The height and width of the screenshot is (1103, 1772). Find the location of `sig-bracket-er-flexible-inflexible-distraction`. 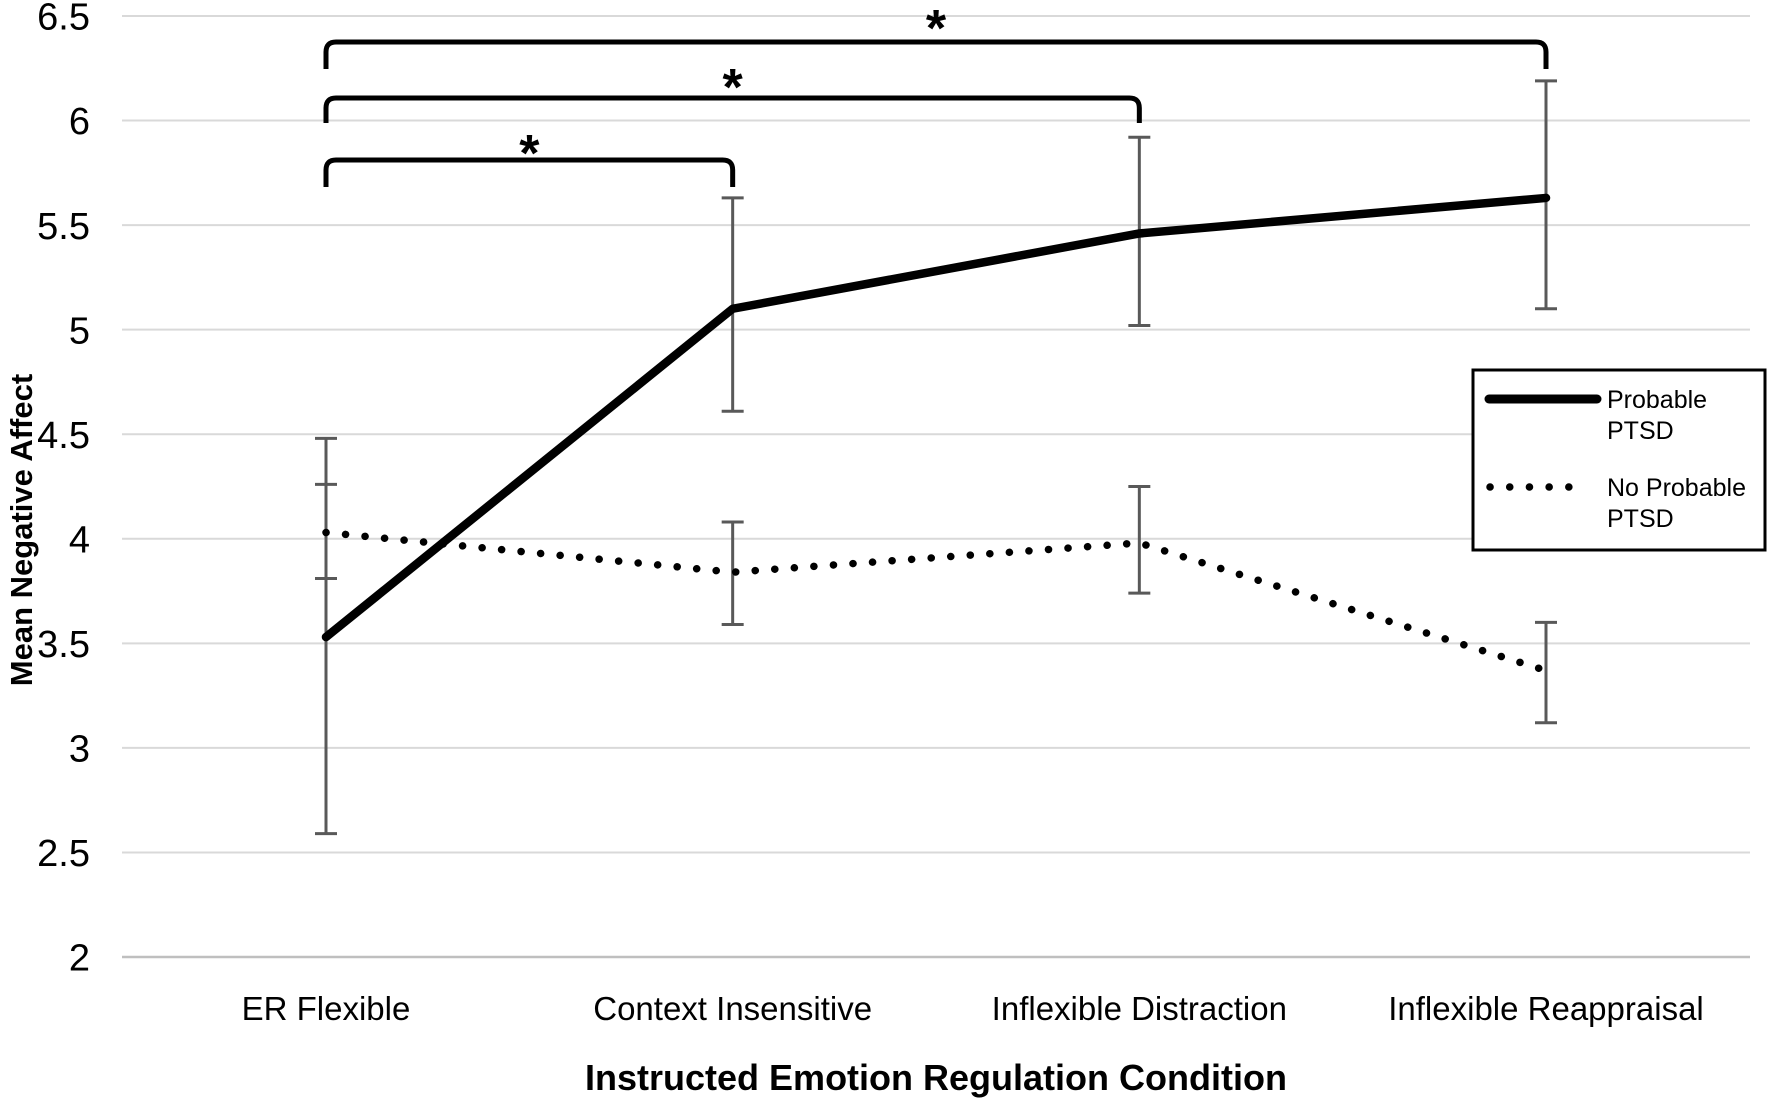

sig-bracket-er-flexible-inflexible-distraction is located at coordinates (732, 109).